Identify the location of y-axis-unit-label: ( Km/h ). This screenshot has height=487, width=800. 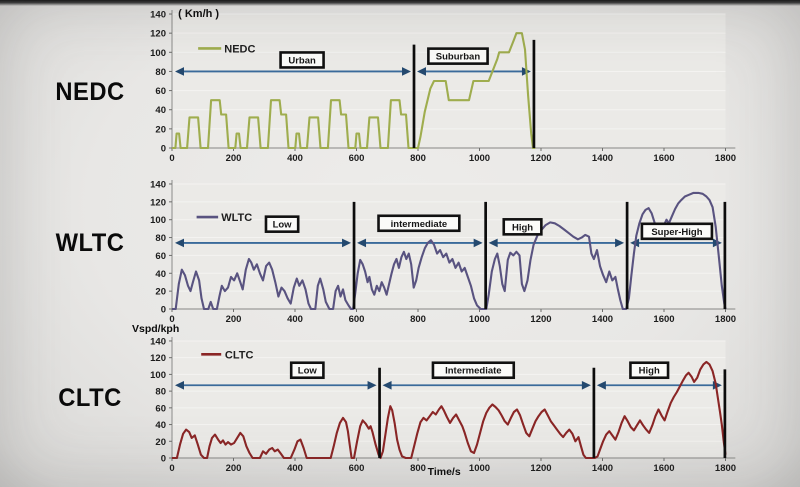
(198, 14).